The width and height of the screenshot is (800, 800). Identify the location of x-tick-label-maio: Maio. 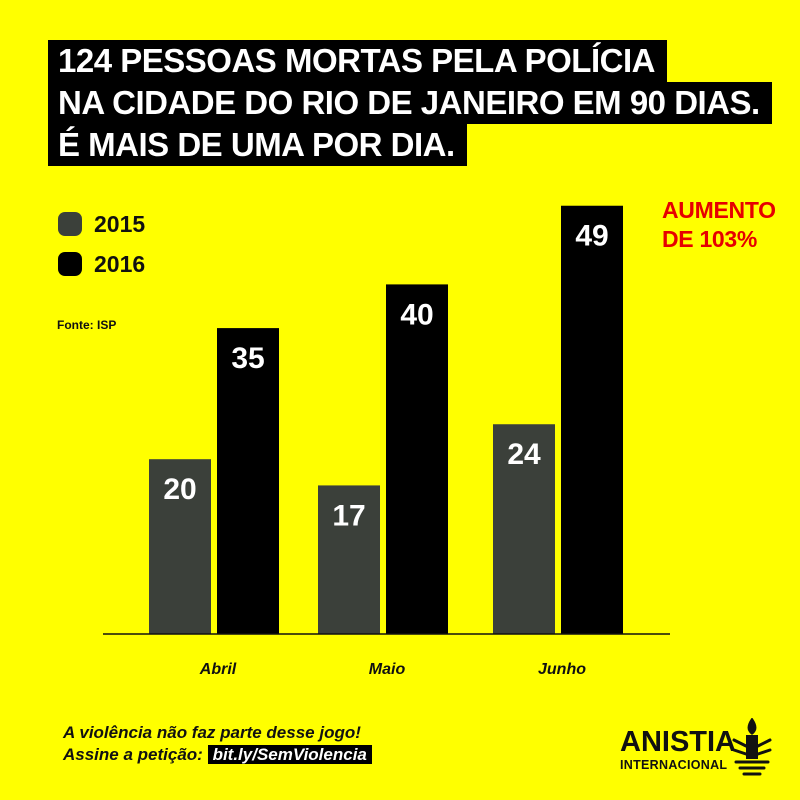
(387, 669).